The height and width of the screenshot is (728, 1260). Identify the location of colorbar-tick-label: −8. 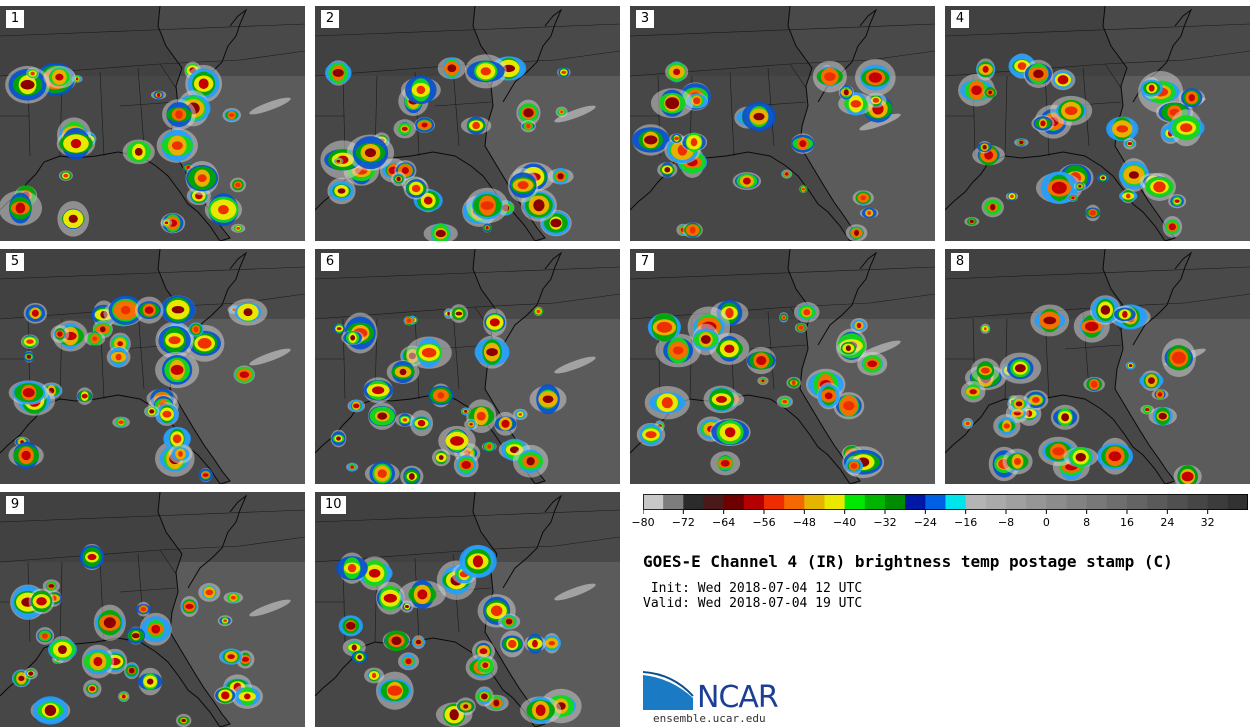
(1006, 522).